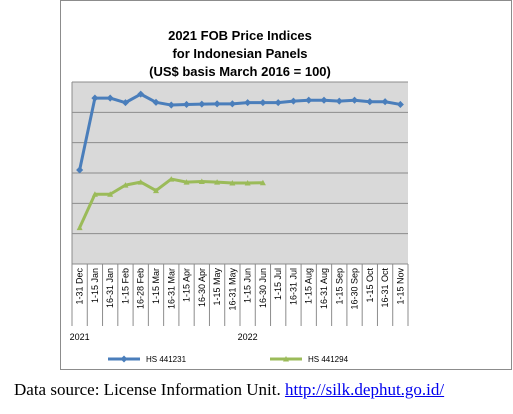  What do you see at coordinates (293, 286) in the screenshot?
I see `x-tick-label: 16-31 Jul` at bounding box center [293, 286].